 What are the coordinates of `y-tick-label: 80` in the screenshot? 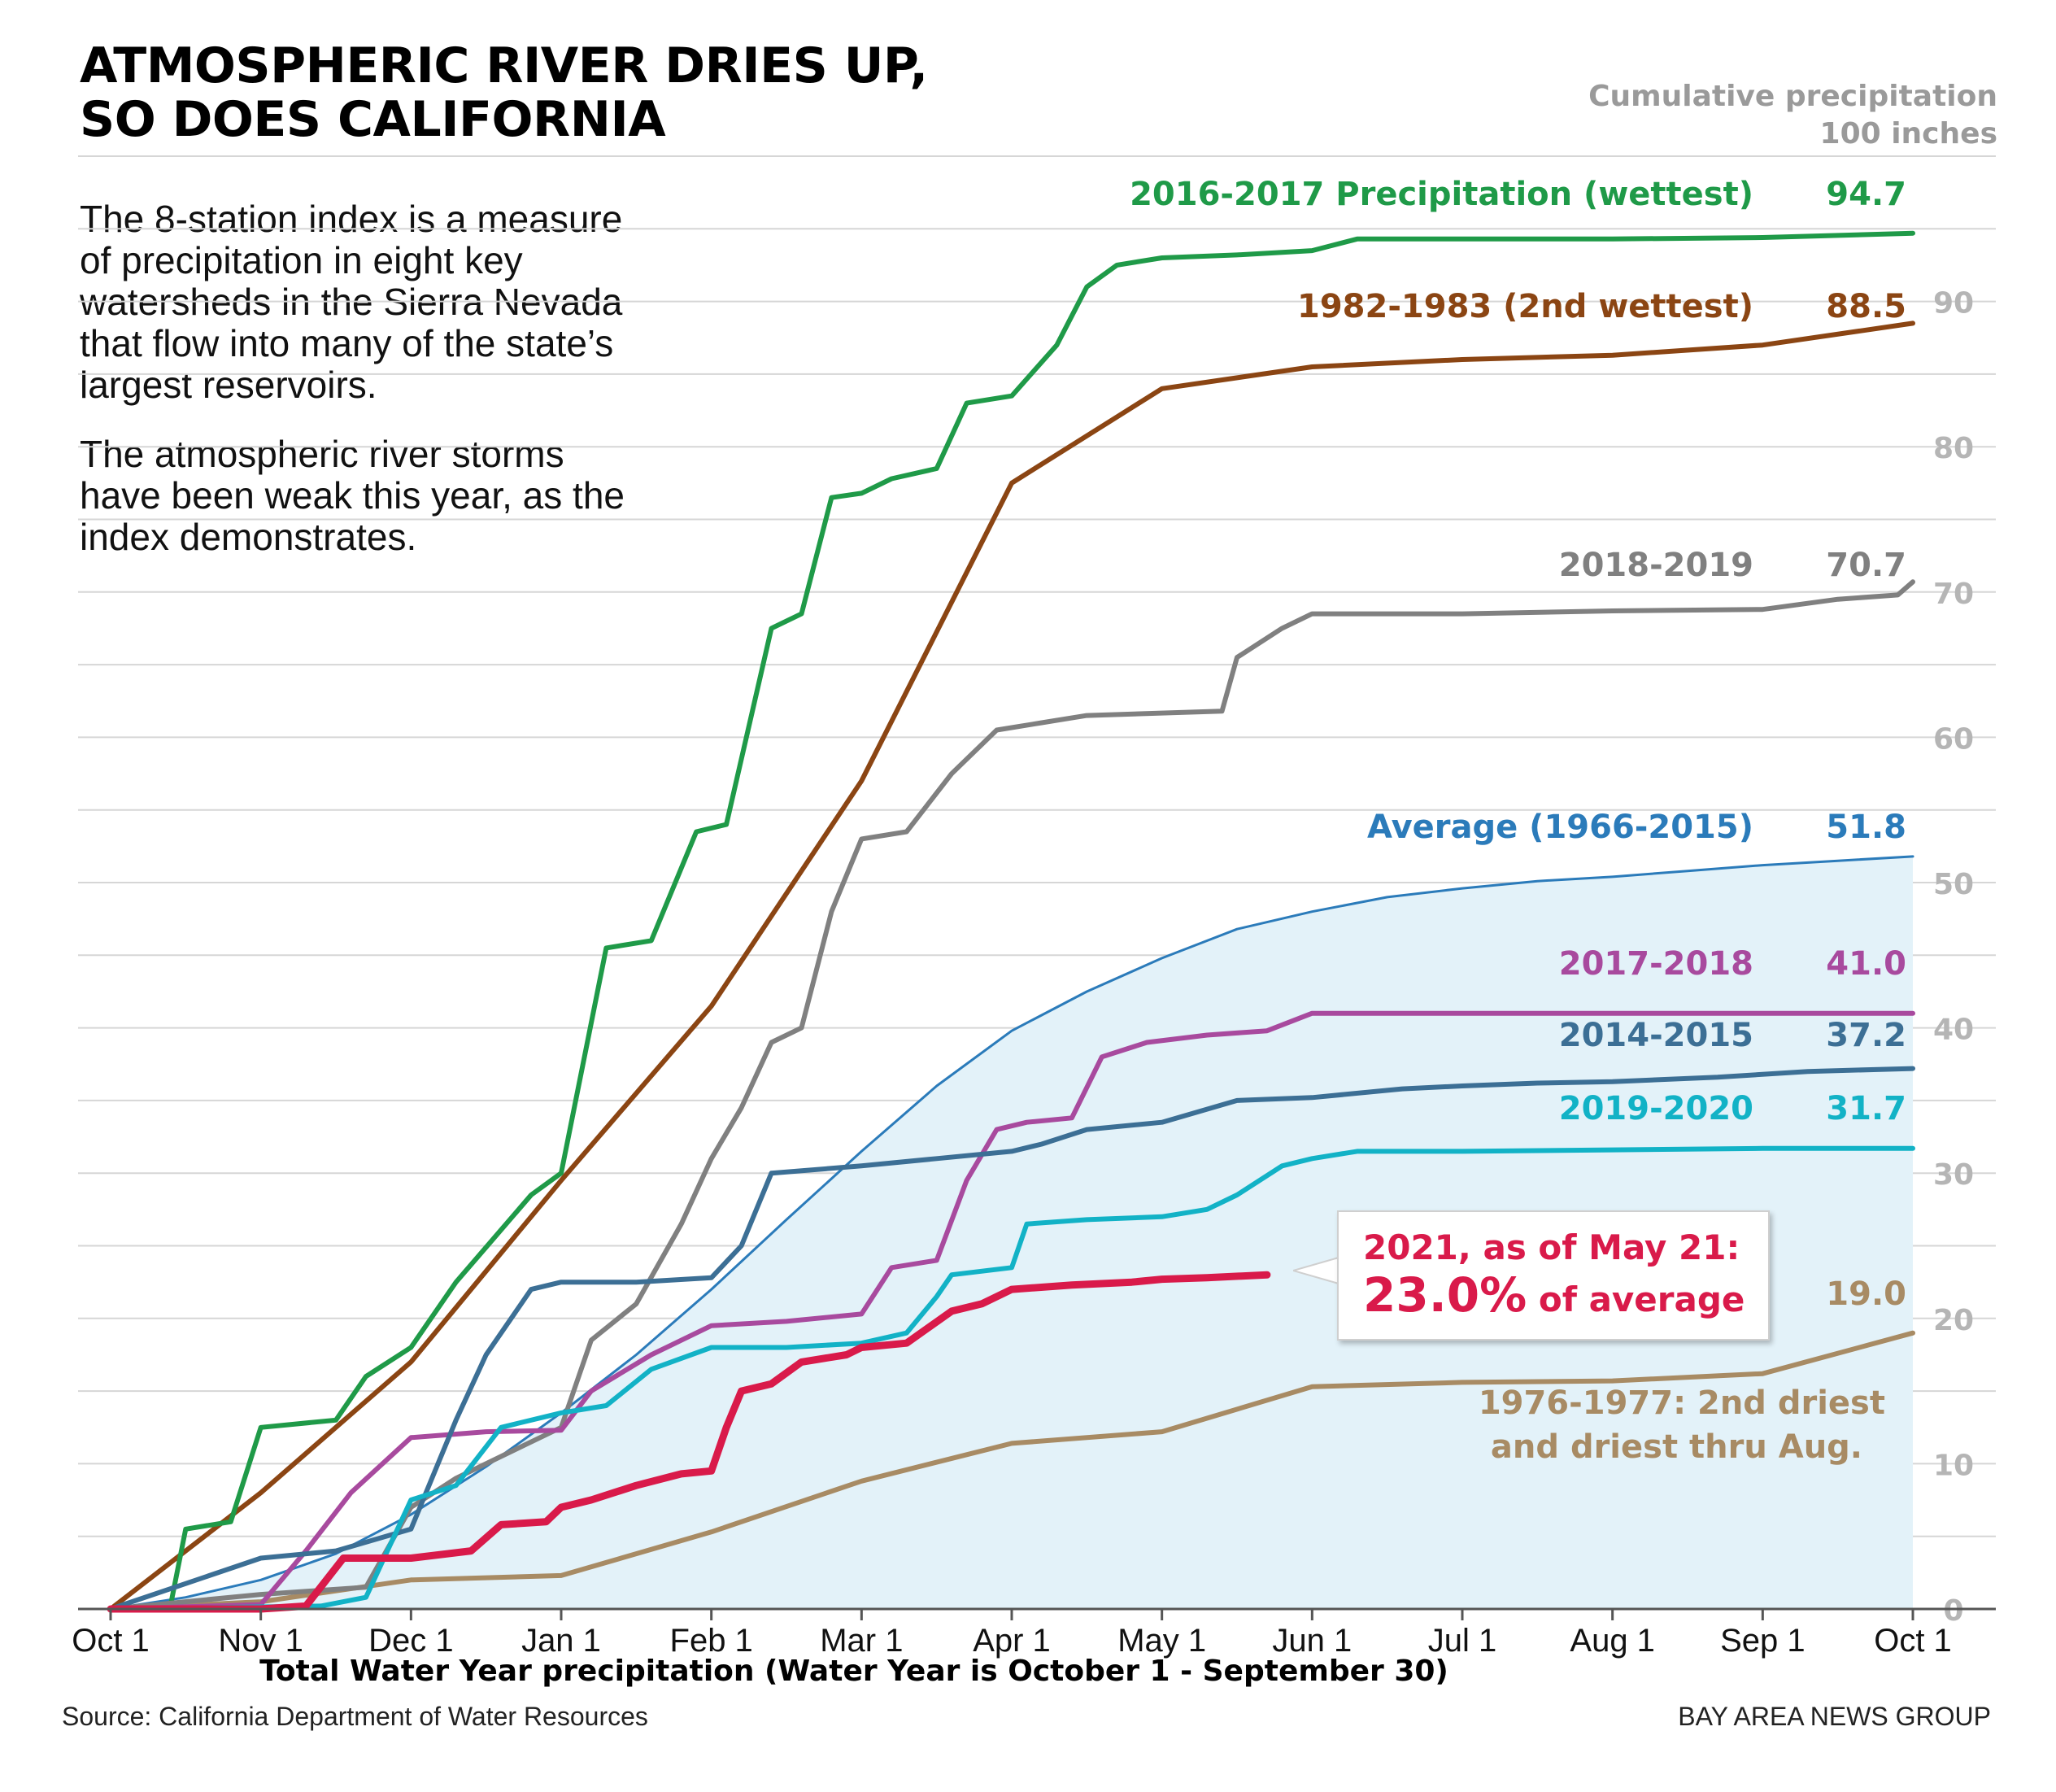 It's located at (1953, 448).